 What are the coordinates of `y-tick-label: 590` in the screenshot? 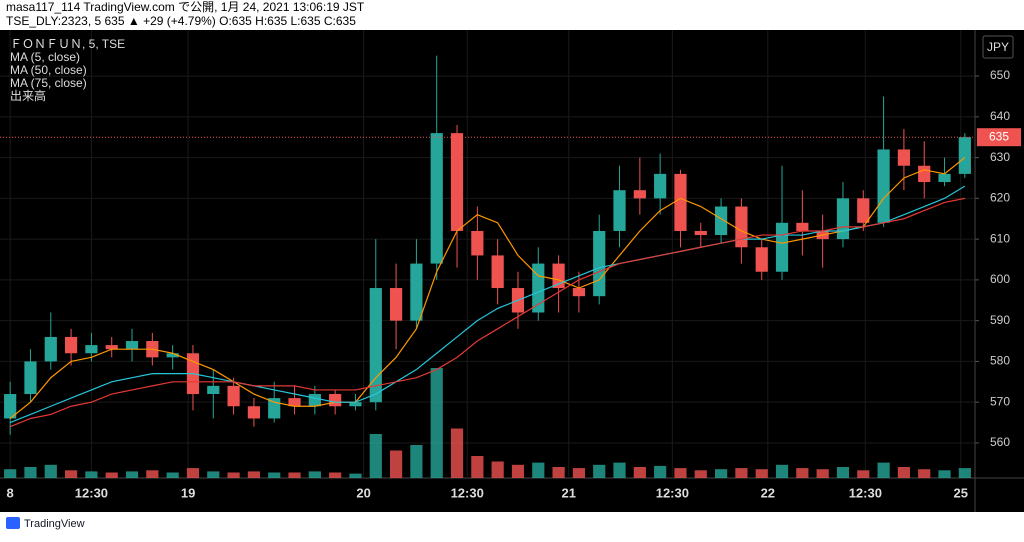 It's located at (1000, 320).